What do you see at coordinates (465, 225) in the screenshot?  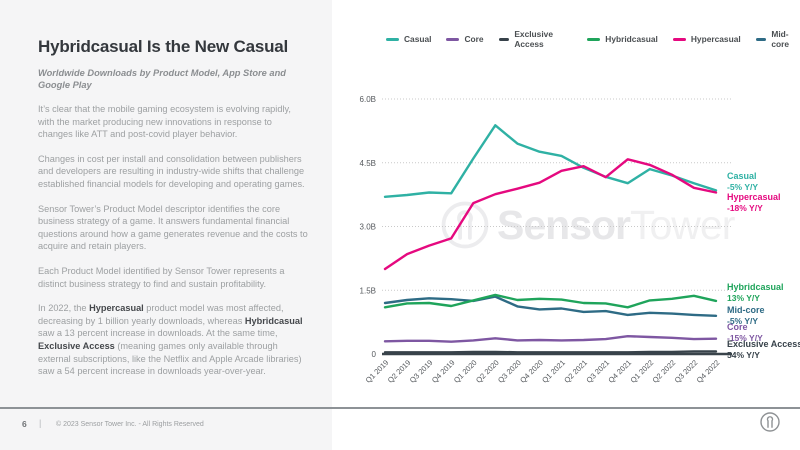 I see `sensor-tower-watermark-icon` at bounding box center [465, 225].